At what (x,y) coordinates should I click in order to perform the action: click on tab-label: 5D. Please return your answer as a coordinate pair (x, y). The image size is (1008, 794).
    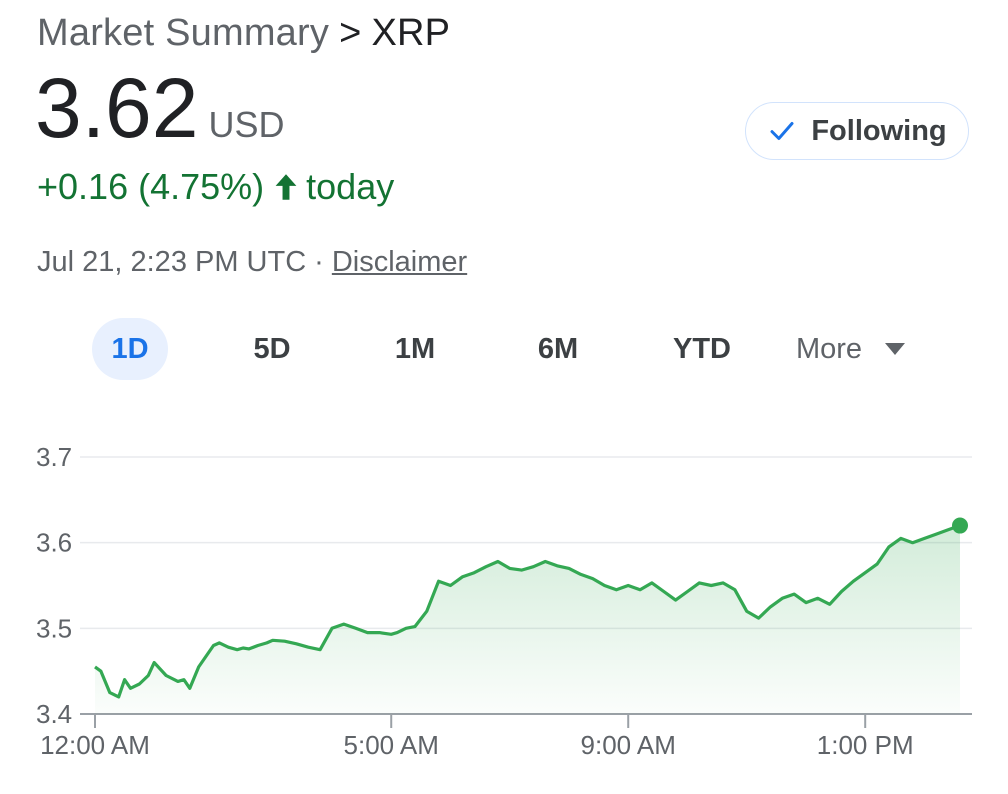
    Looking at the image, I should click on (272, 348).